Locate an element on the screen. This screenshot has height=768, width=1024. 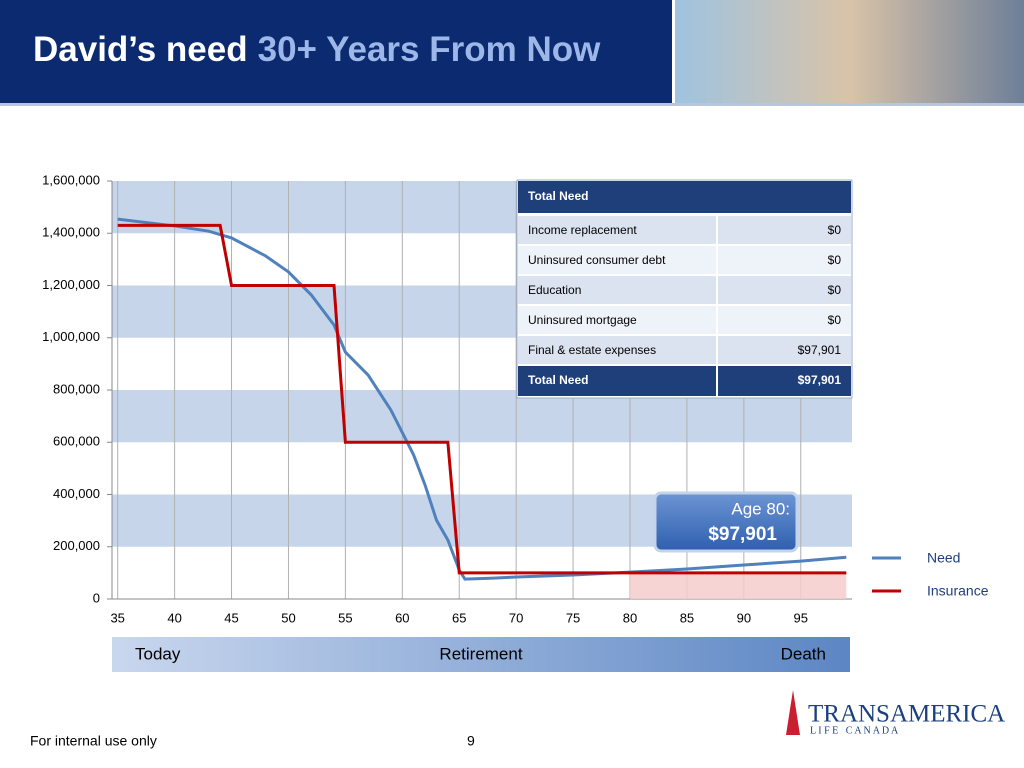
band is located at coordinates (482, 416).